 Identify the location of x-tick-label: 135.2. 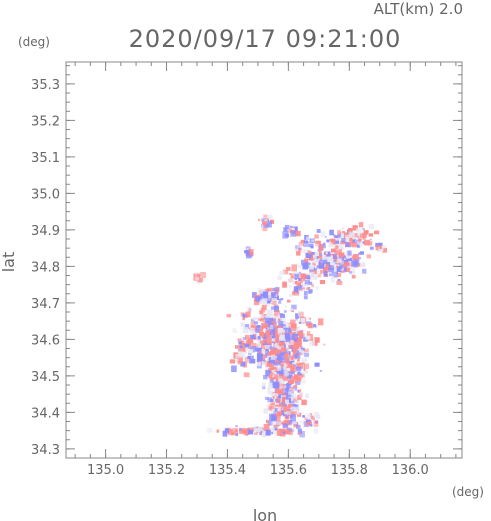
(166, 470).